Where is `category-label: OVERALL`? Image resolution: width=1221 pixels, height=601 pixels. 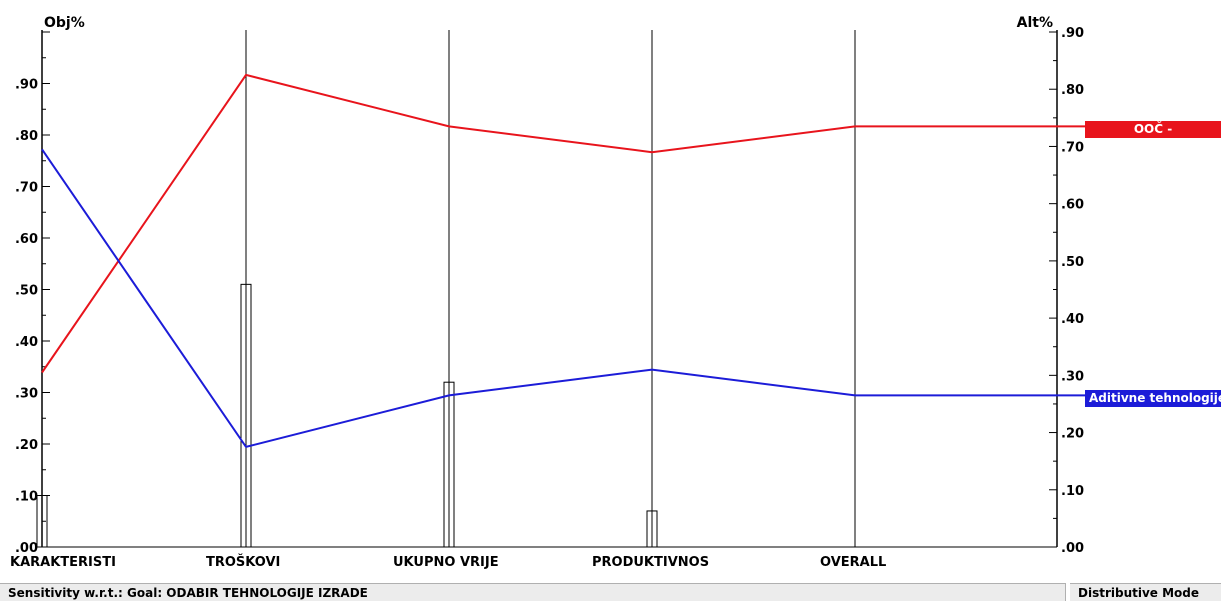 category-label: OVERALL is located at coordinates (853, 562).